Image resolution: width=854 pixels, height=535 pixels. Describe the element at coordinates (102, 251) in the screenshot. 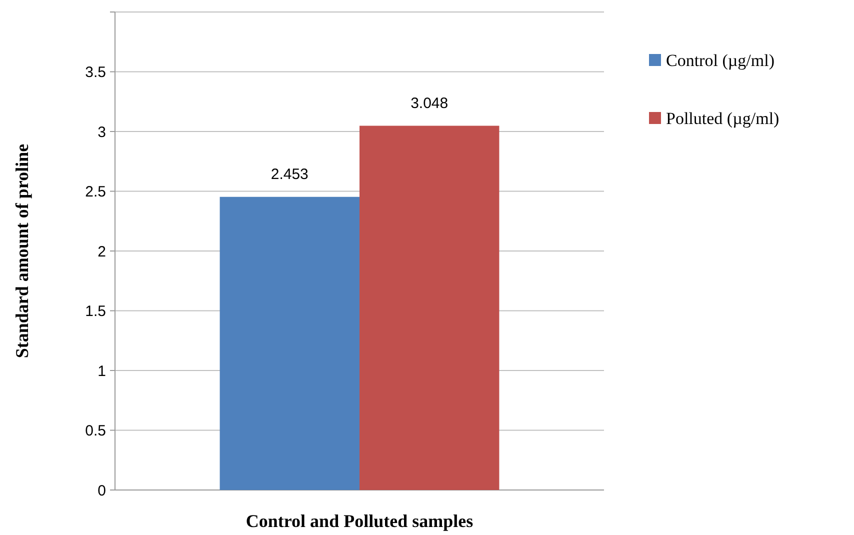

I see `y-tick-label: 2` at that location.